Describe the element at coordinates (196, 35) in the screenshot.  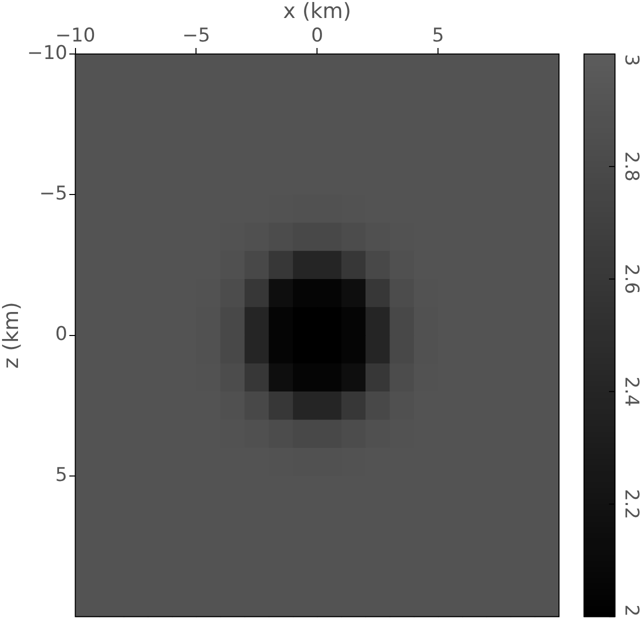
I see `x-tick-label: −5` at that location.